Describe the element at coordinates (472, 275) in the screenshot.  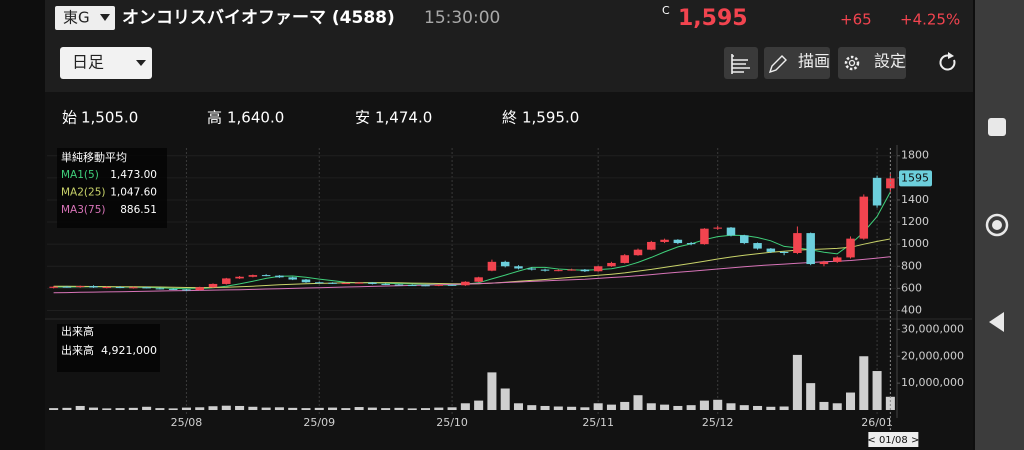
I see `ma-line` at that location.